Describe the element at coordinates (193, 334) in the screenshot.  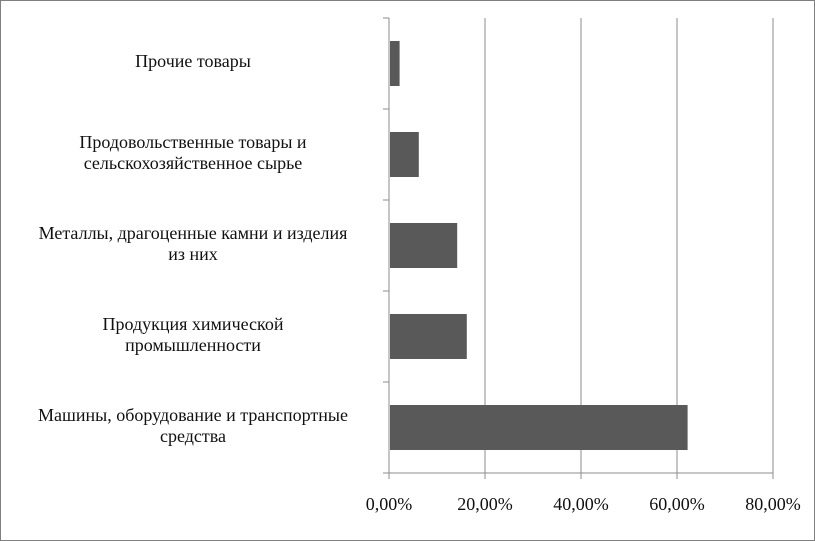
I see `category-label: Продукция химической промышленности` at that location.